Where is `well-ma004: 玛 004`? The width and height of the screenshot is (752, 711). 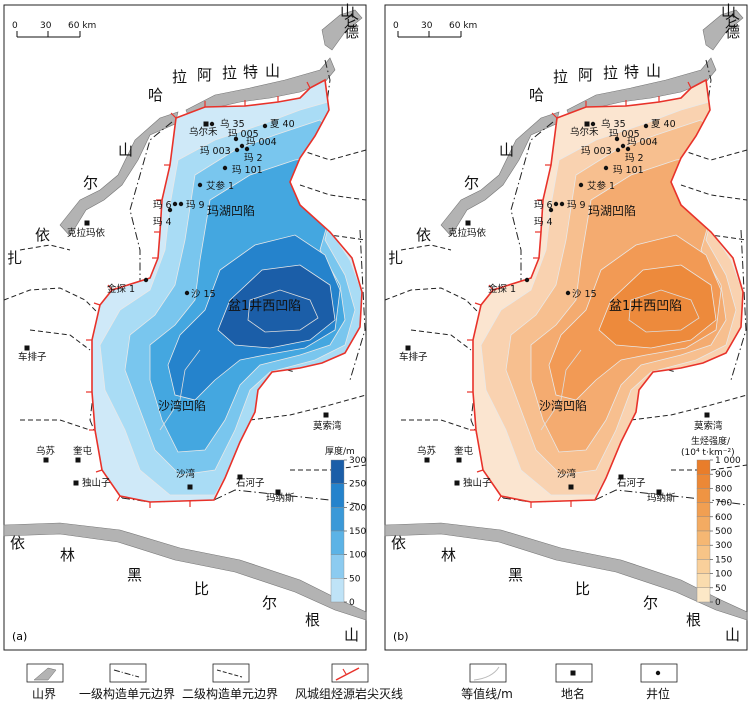
well-ma004: 玛 004 is located at coordinates (639, 143).